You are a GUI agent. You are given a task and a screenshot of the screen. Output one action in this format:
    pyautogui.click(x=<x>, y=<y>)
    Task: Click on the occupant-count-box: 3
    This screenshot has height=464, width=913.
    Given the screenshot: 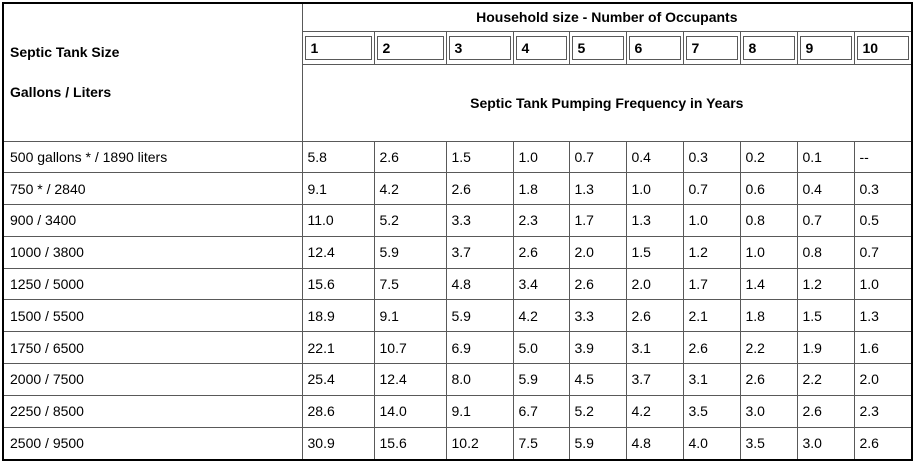 What is the action you would take?
    pyautogui.click(x=479, y=47)
    